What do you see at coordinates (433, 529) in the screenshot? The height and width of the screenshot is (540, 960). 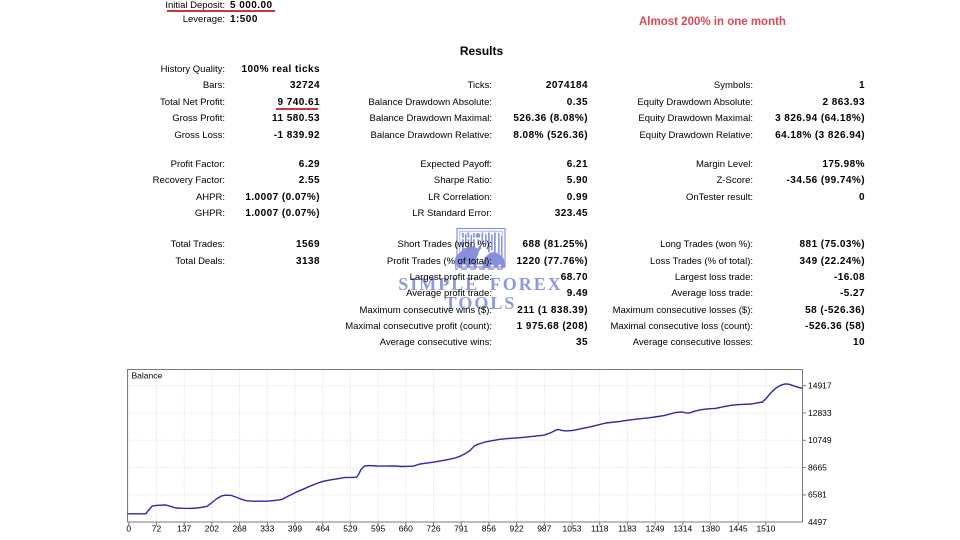 I see `svg-text: 726` at bounding box center [433, 529].